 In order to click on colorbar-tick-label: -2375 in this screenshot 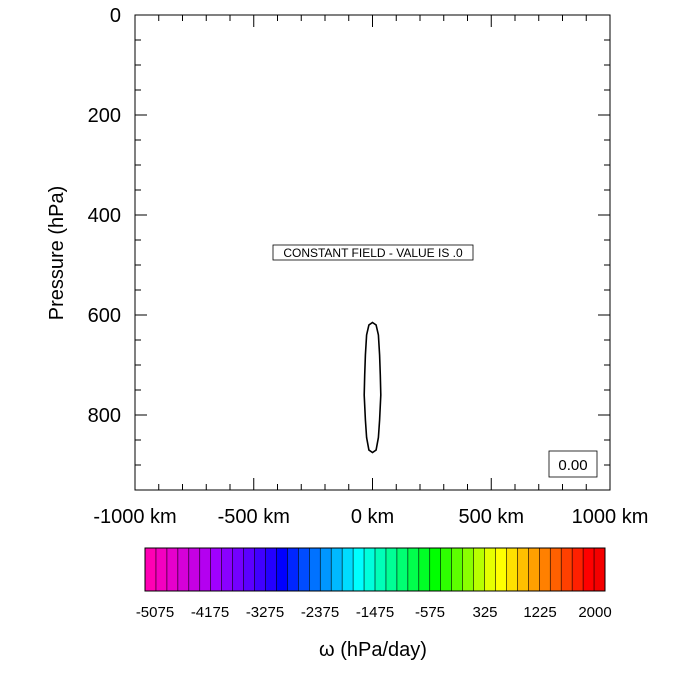, I will do `click(320, 612)`.